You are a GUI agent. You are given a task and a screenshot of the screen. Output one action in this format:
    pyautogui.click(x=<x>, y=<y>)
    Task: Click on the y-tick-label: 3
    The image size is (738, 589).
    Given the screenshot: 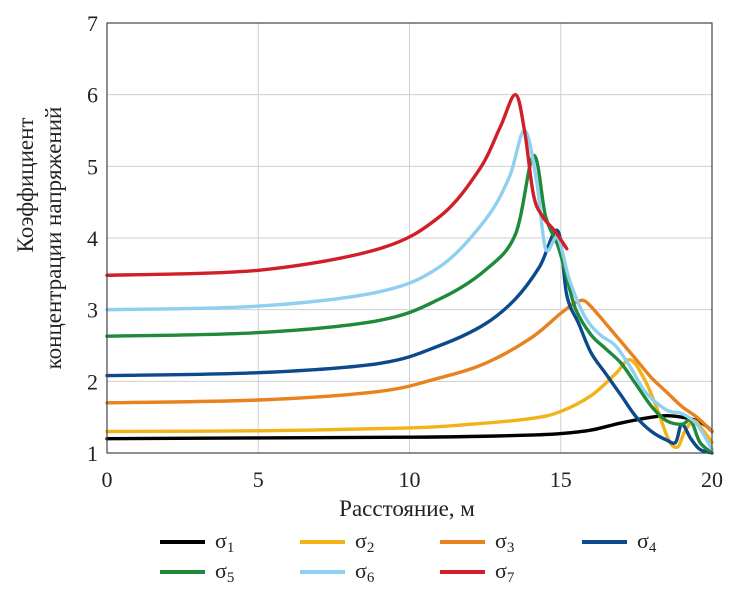 What is the action you would take?
    pyautogui.click(x=92, y=310)
    